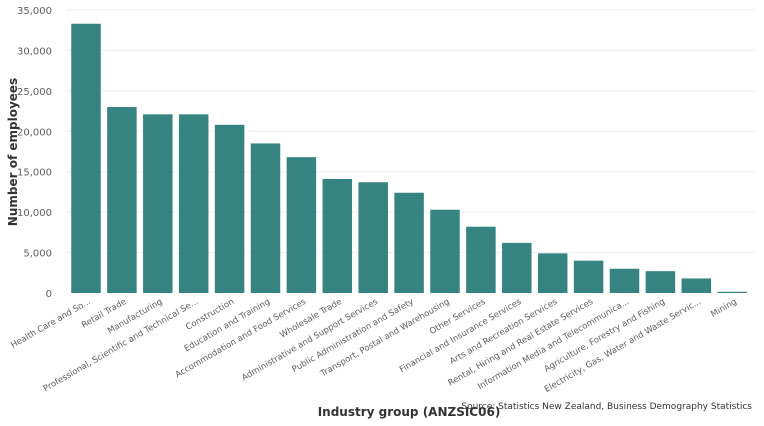 This screenshot has height=426, width=764. I want to click on x-axis-title: Industry group (ANZSIC06), so click(409, 412).